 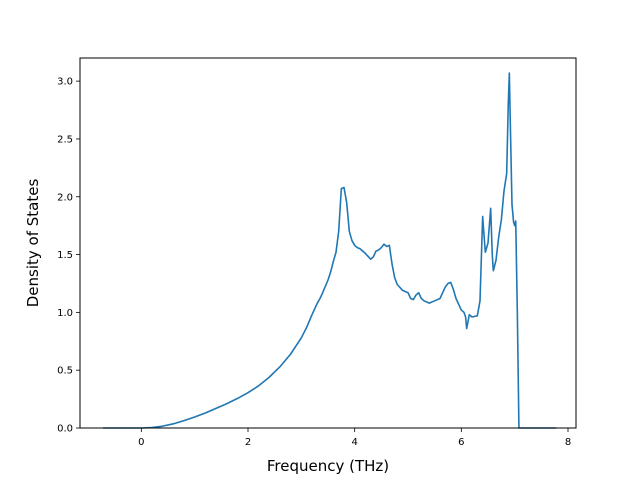 What do you see at coordinates (248, 442) in the screenshot?
I see `x-tick-label: 2` at bounding box center [248, 442].